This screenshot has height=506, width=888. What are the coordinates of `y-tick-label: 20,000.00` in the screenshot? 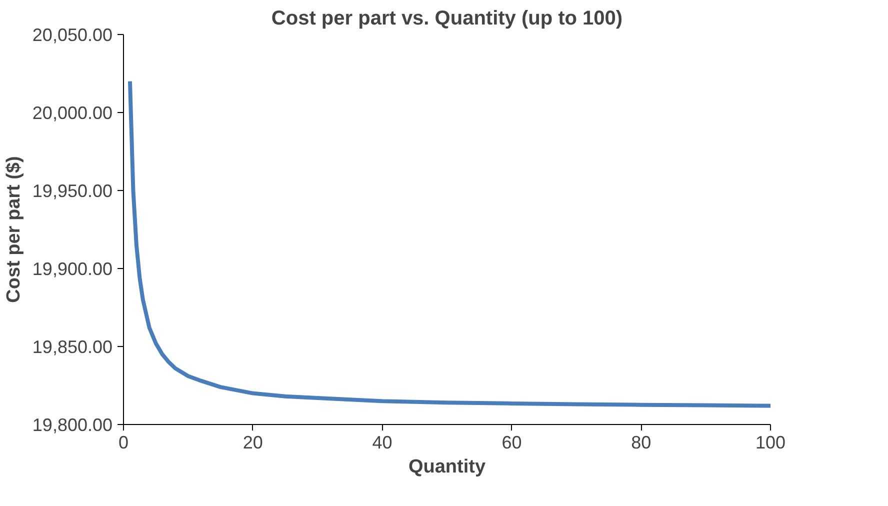 It's located at (72, 113).